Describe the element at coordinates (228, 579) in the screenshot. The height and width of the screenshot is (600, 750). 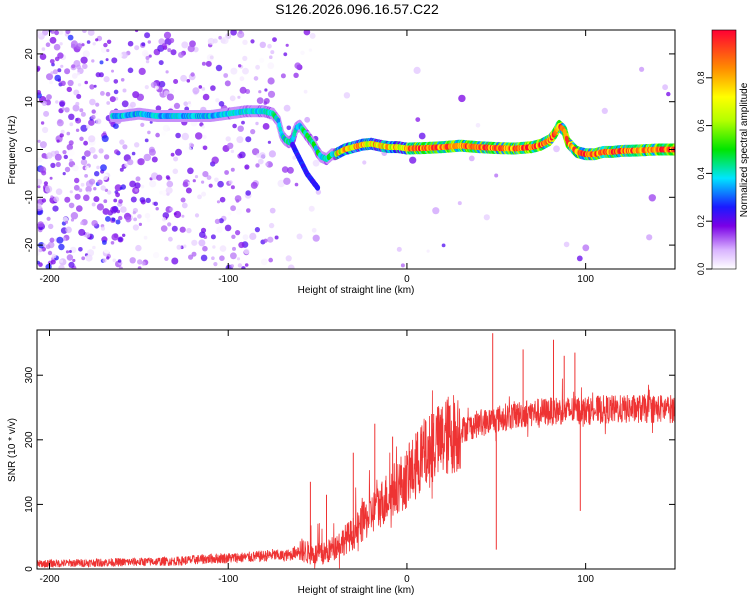
I see `x-tick-label: -100` at that location.